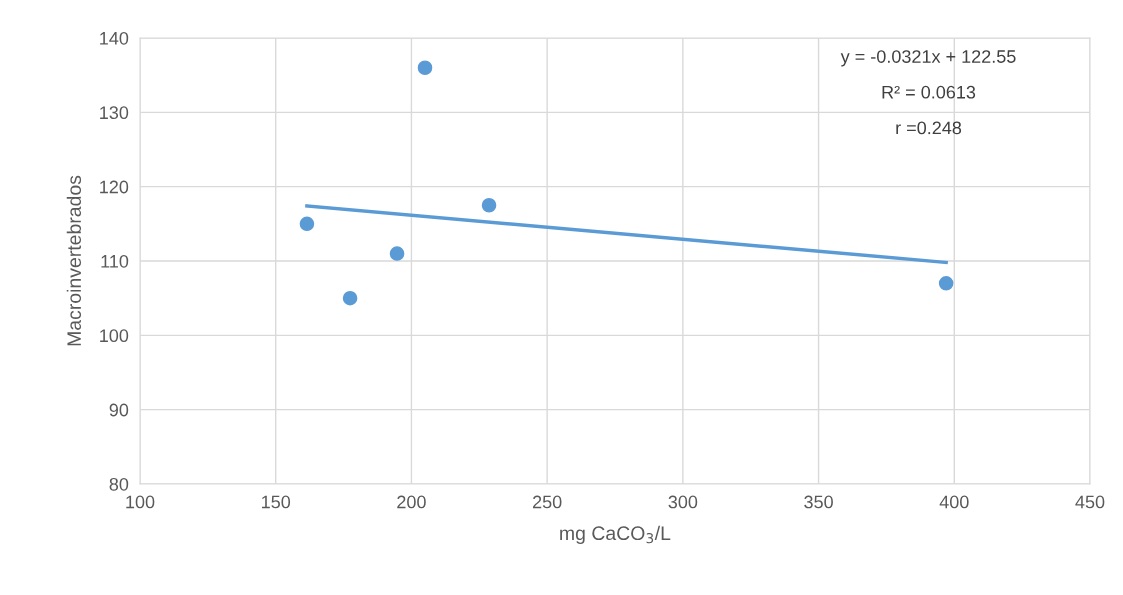 The height and width of the screenshot is (595, 1123). I want to click on x-axis-title: mg CaCO$_{3}$/L, so click(615, 534).